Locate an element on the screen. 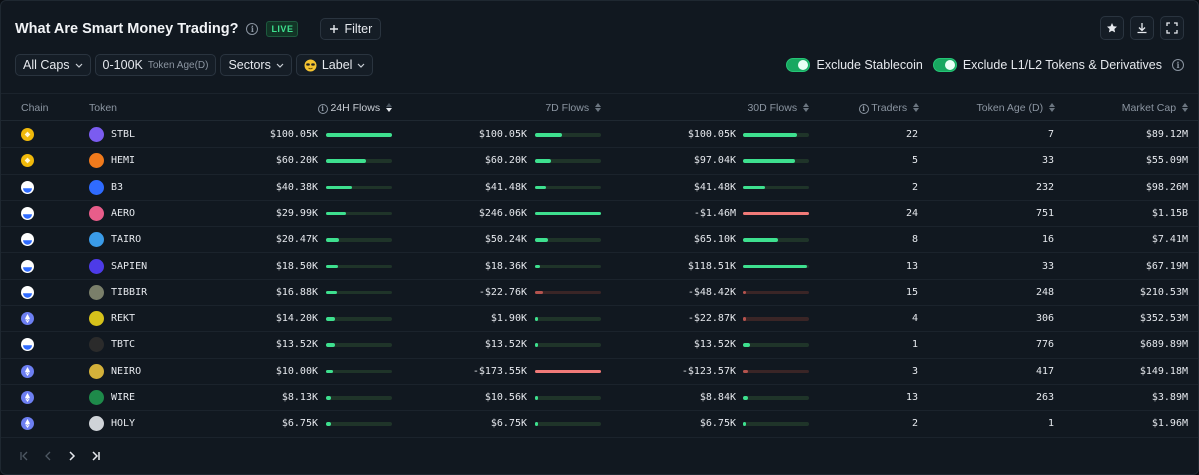 The width and height of the screenshot is (1199, 475). column-24h-flows-label: 24H Flows is located at coordinates (355, 108).